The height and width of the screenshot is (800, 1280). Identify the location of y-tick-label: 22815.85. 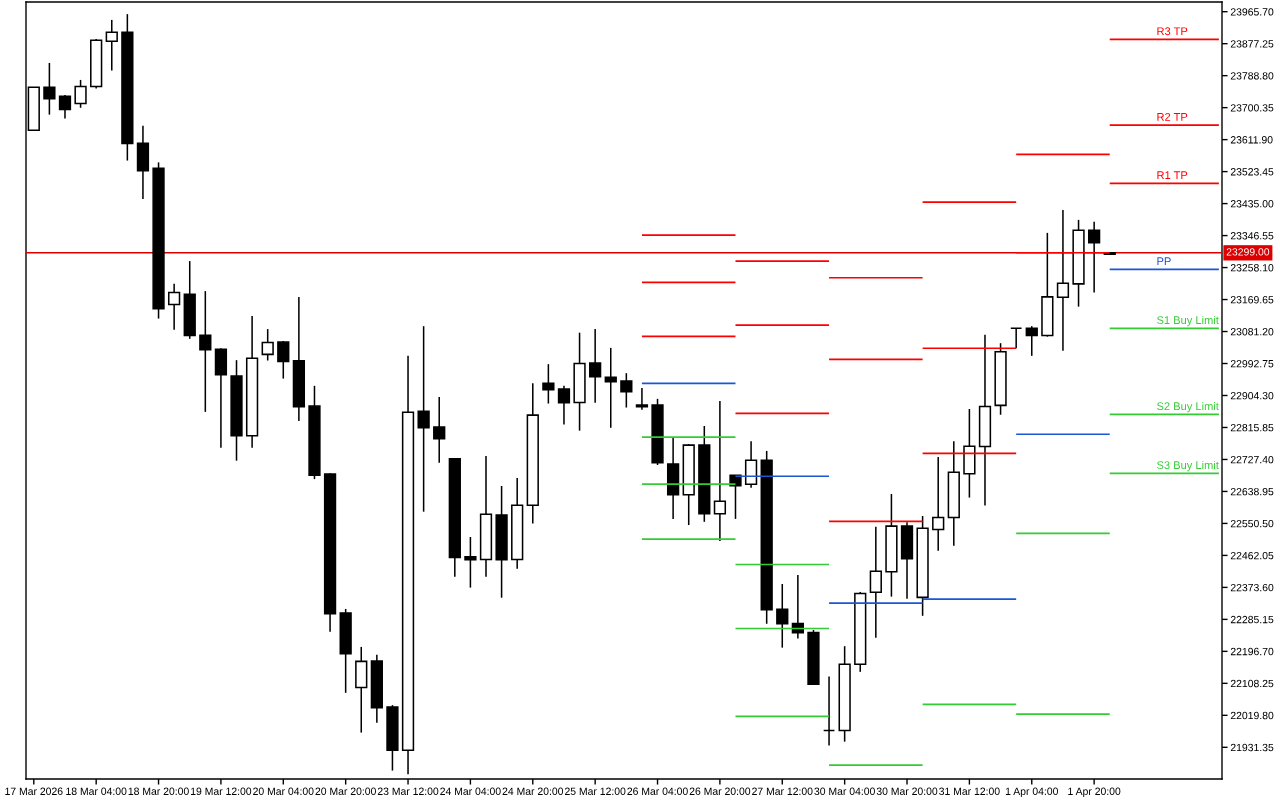
(1252, 427).